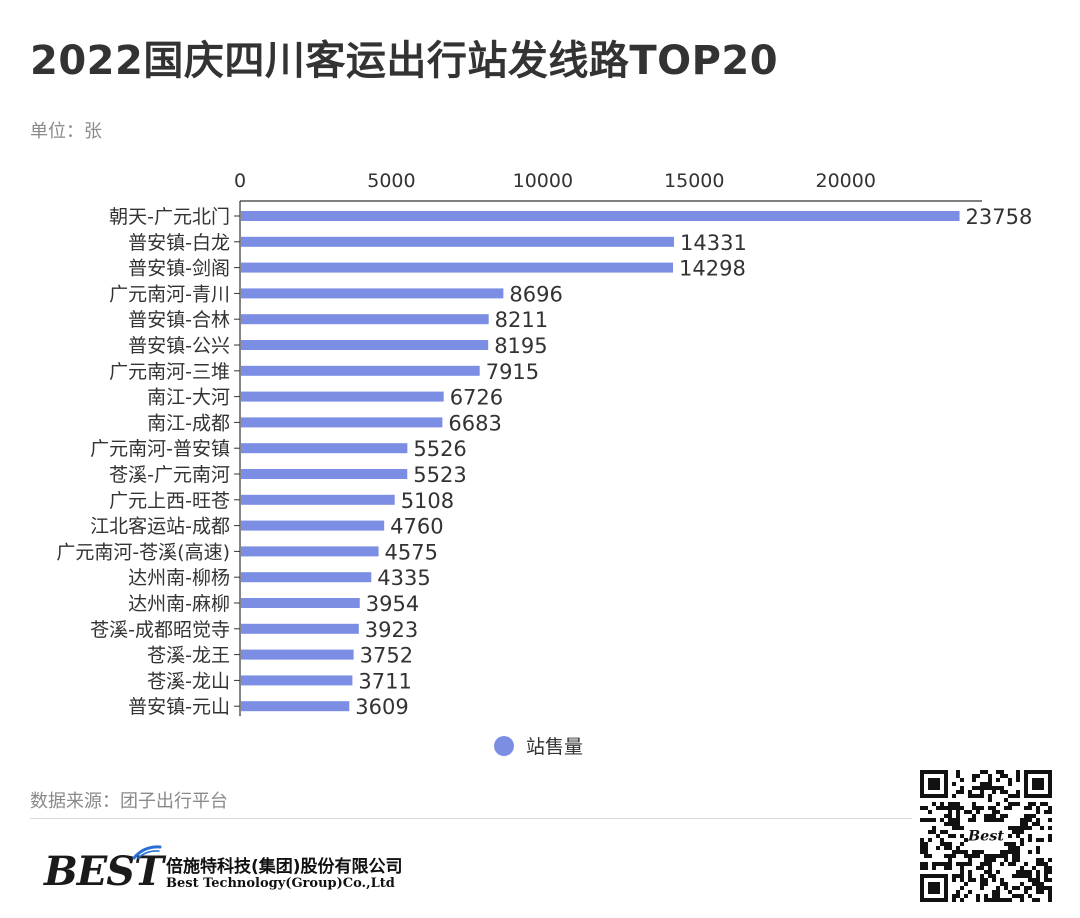 The height and width of the screenshot is (918, 1080). Describe the element at coordinates (427, 501) in the screenshot. I see `value-label-11: 5108` at that location.